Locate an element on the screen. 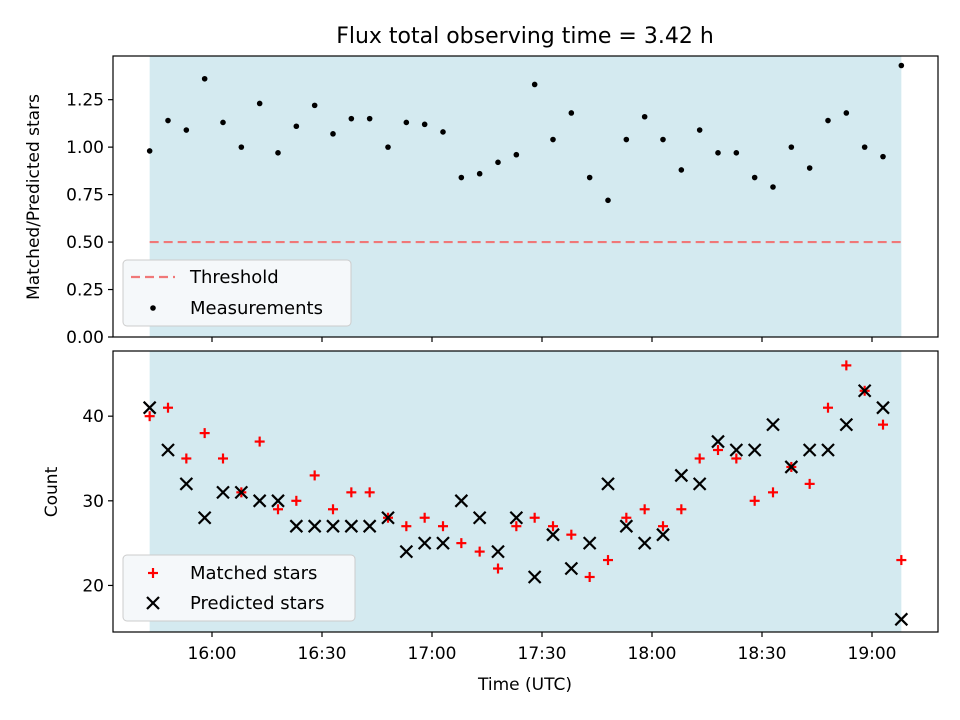 This screenshot has height=720, width=960. legend-threshold-label: Threshold is located at coordinates (234, 277).